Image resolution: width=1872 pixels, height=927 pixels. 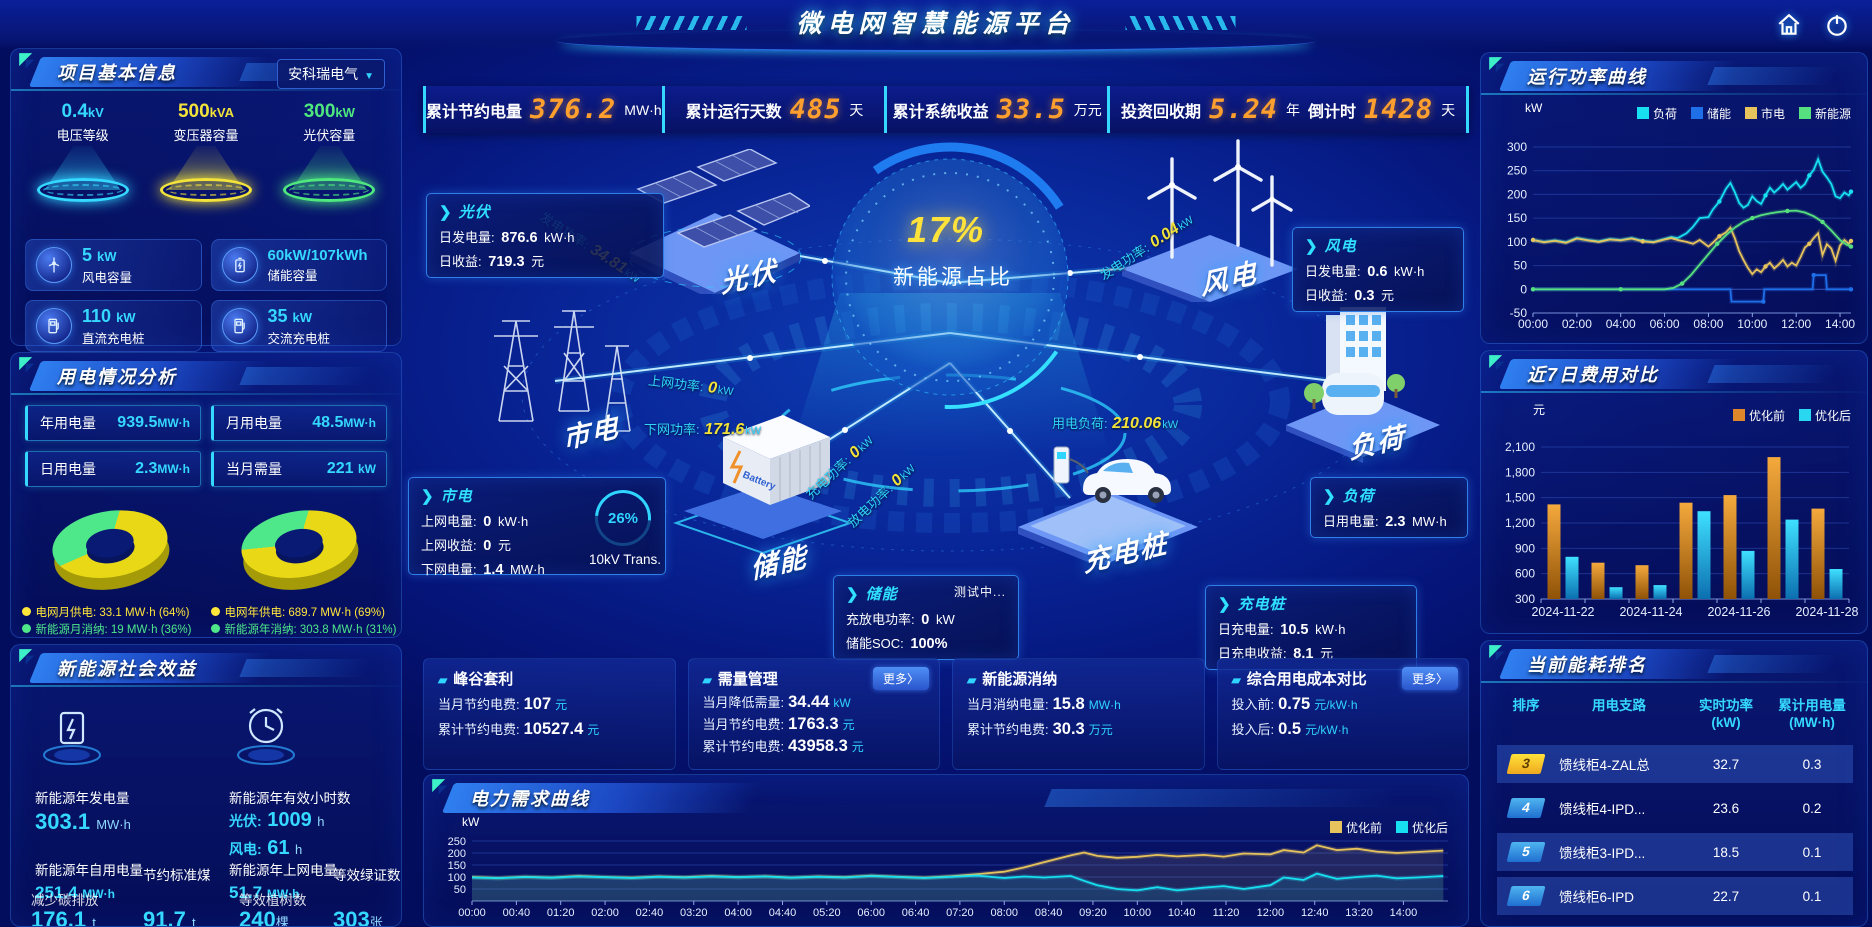 What do you see at coordinates (1789, 25) in the screenshot?
I see `home-icon` at bounding box center [1789, 25].